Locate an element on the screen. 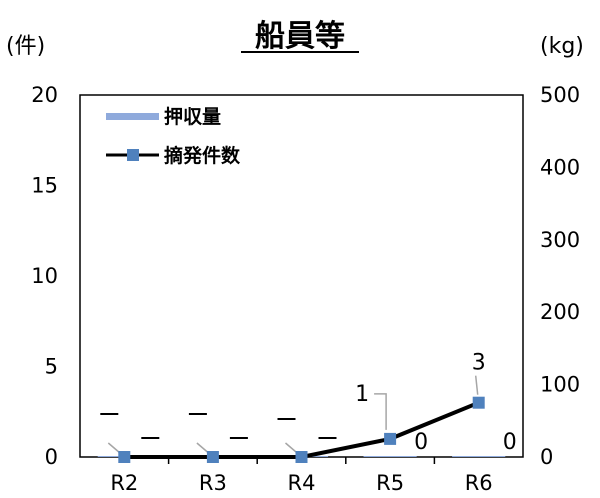 Image resolution: width=600 pixels, height=498 pixels. right-tick-label: 200 is located at coordinates (560, 312).